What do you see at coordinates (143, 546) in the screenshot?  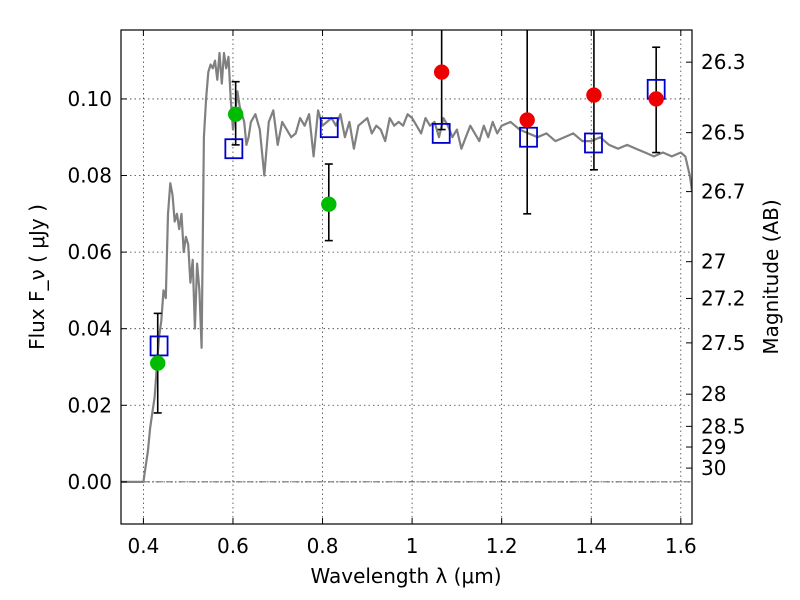 I see `x-tick-label: 0.4` at bounding box center [143, 546].